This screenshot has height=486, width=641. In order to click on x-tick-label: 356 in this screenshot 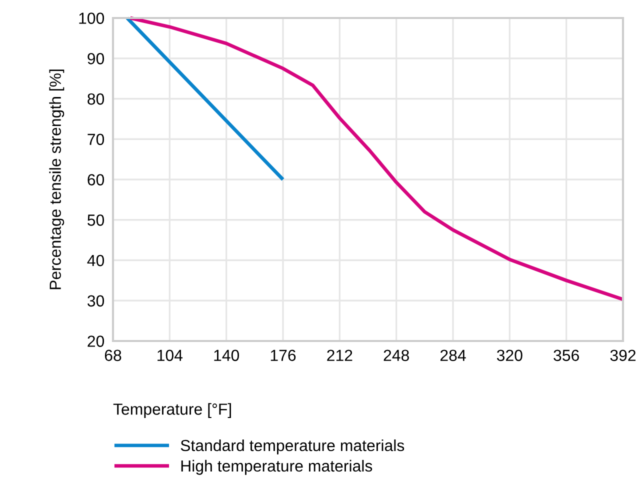, I will do `click(566, 356)`.